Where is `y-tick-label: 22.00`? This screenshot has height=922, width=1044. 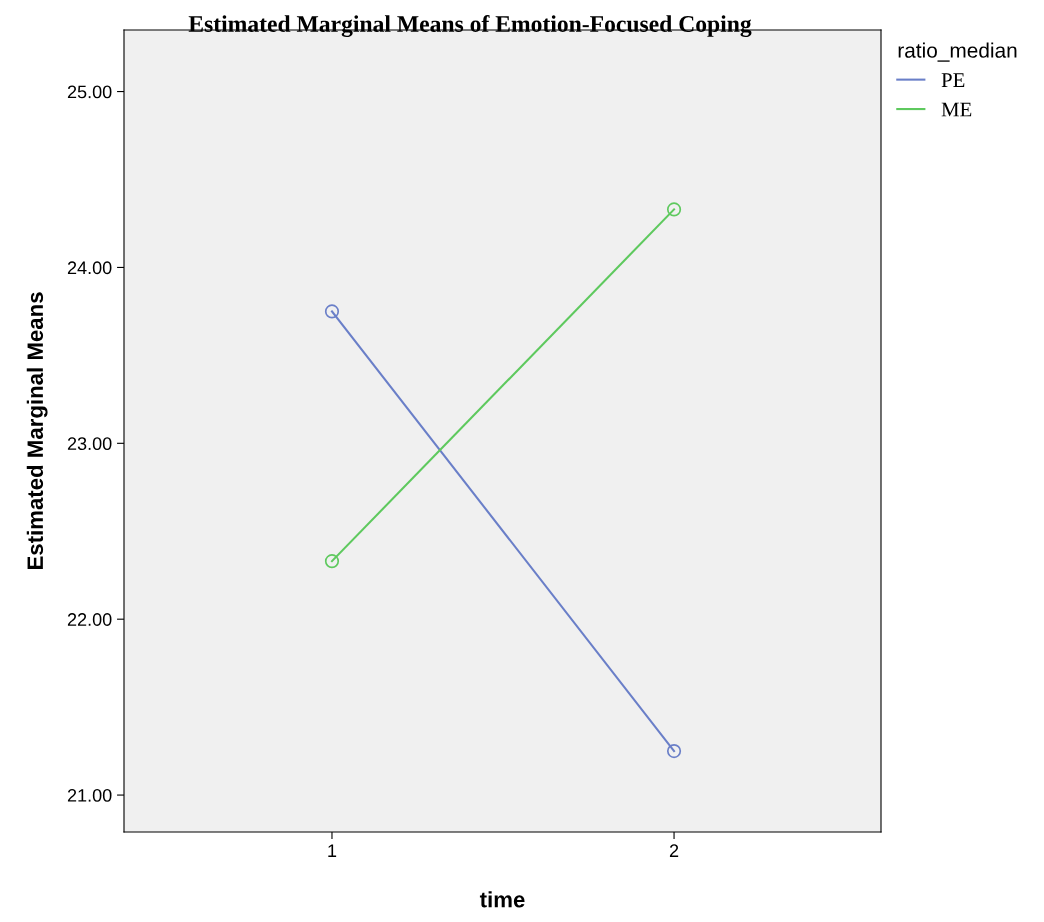
y-tick-label: 22.00 is located at coordinates (89, 619).